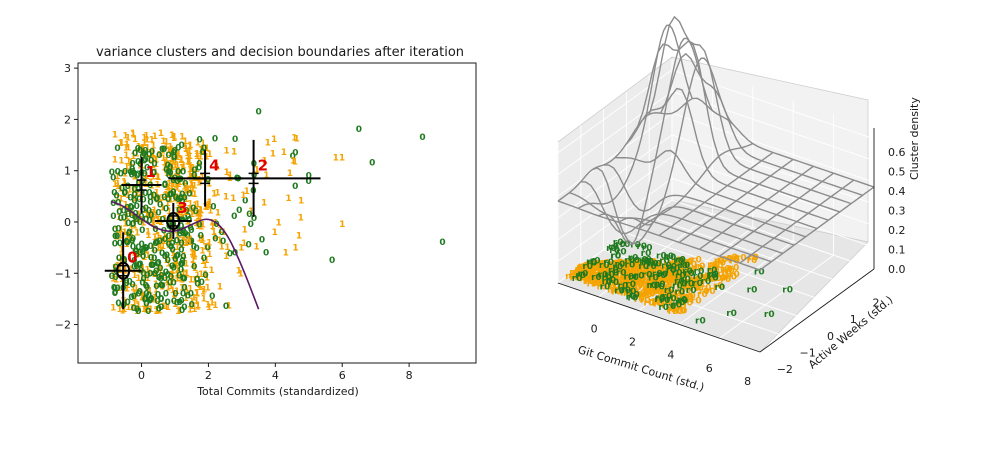 This screenshot has height=450, width=1000. I want to click on y3d-tick-label: −2, so click(785, 369).